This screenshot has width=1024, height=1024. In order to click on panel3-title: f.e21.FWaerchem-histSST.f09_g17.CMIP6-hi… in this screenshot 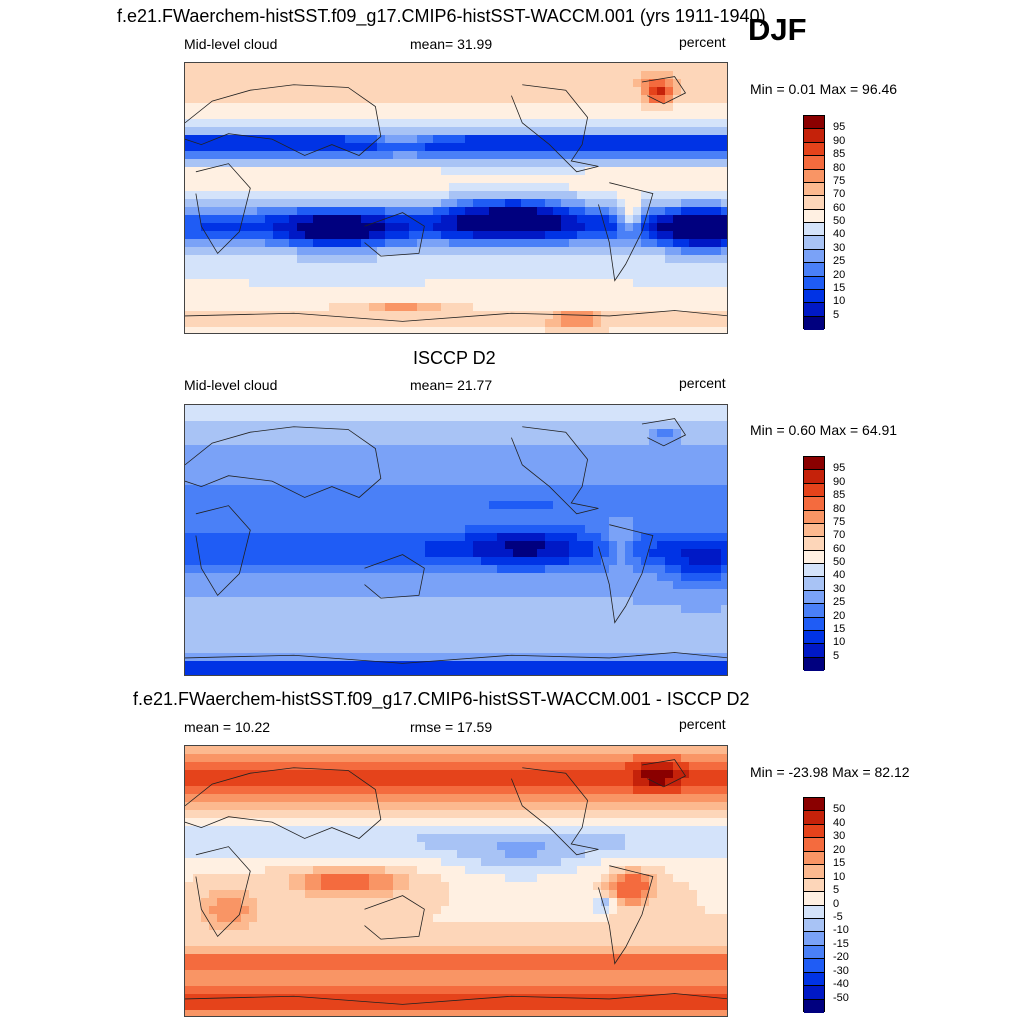, I will do `click(441, 699)`.